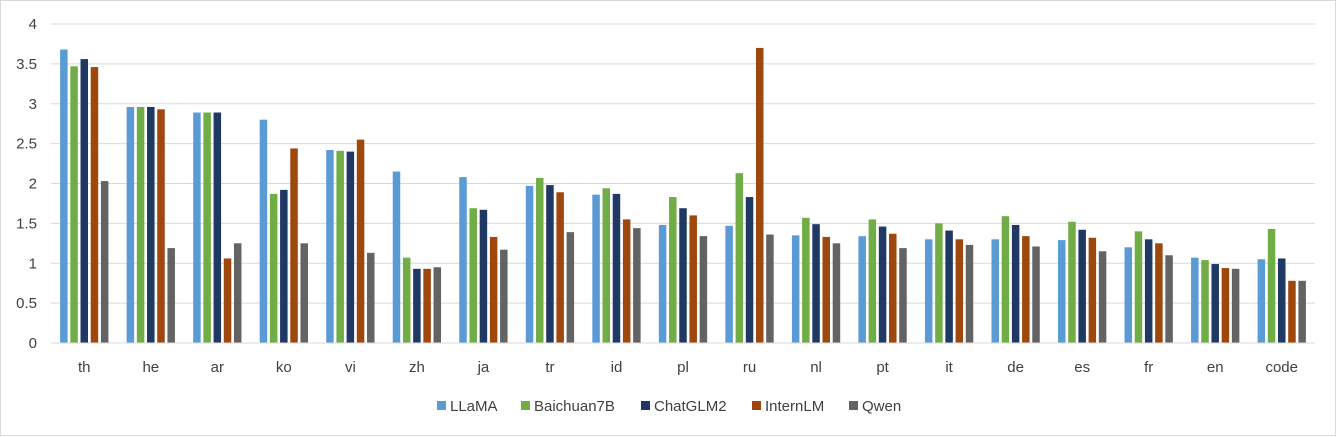  I want to click on x-tick-label: ar, so click(217, 367).